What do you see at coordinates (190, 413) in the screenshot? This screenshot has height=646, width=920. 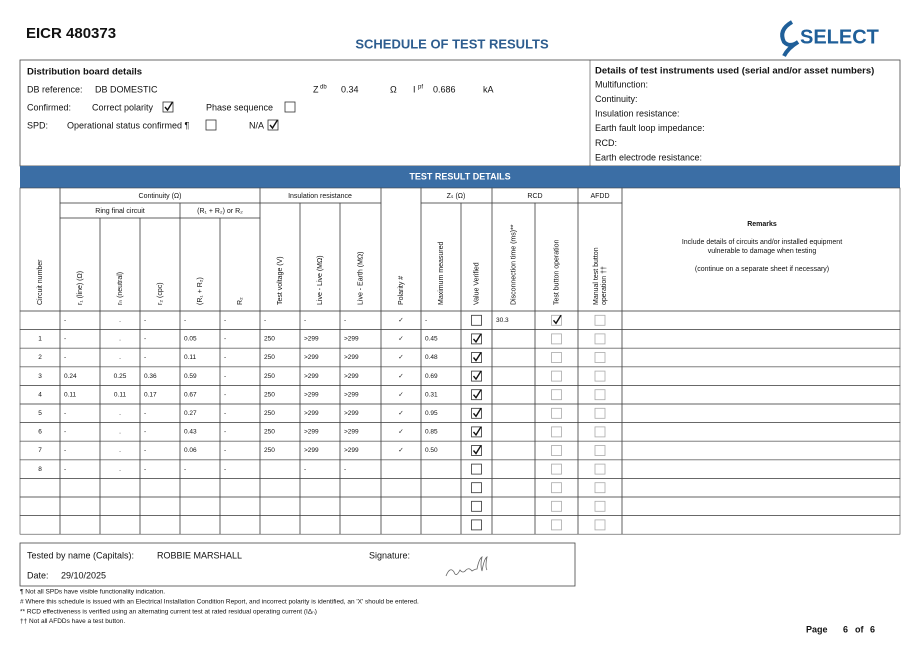 I see `cell-value: 0.27` at bounding box center [190, 413].